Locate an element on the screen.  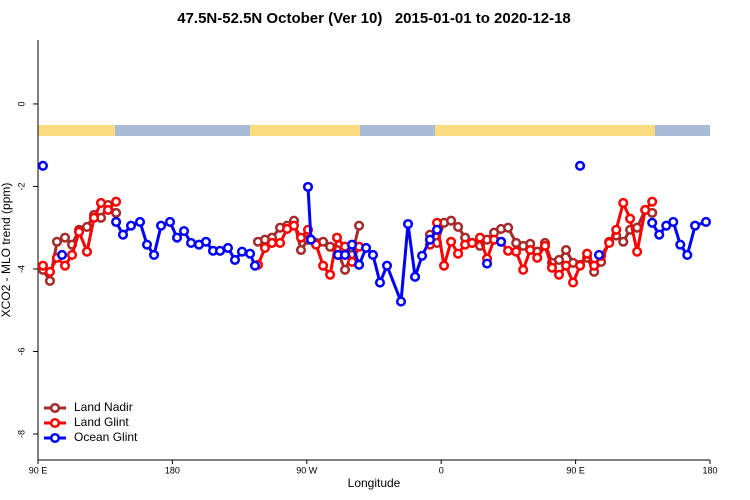
surface-band is located at coordinates (374, 130).